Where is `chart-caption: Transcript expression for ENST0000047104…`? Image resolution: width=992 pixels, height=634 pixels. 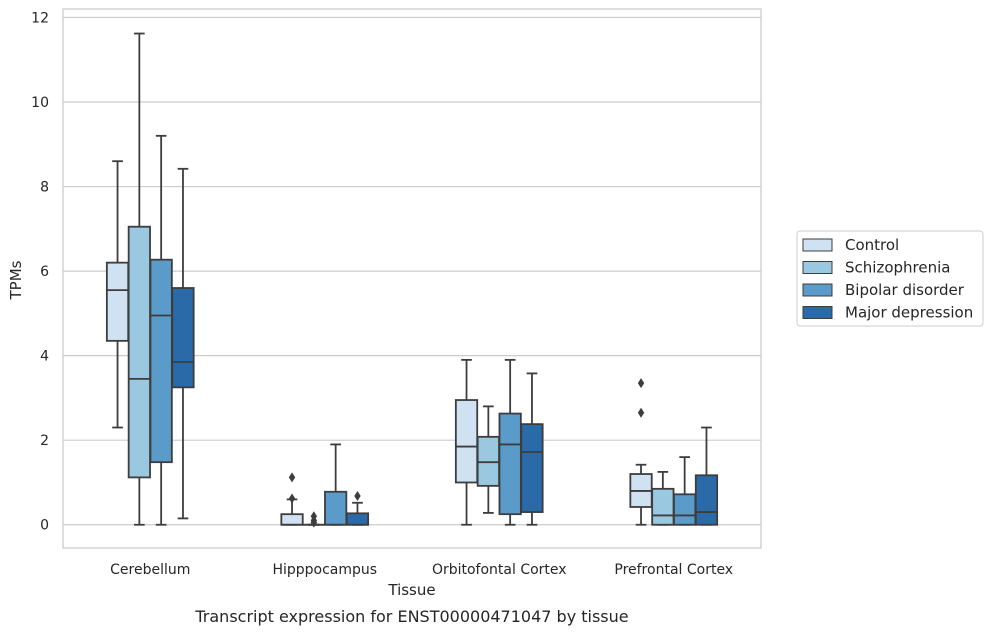
chart-caption: Transcript expression for ENST0000047104… is located at coordinates (411, 616).